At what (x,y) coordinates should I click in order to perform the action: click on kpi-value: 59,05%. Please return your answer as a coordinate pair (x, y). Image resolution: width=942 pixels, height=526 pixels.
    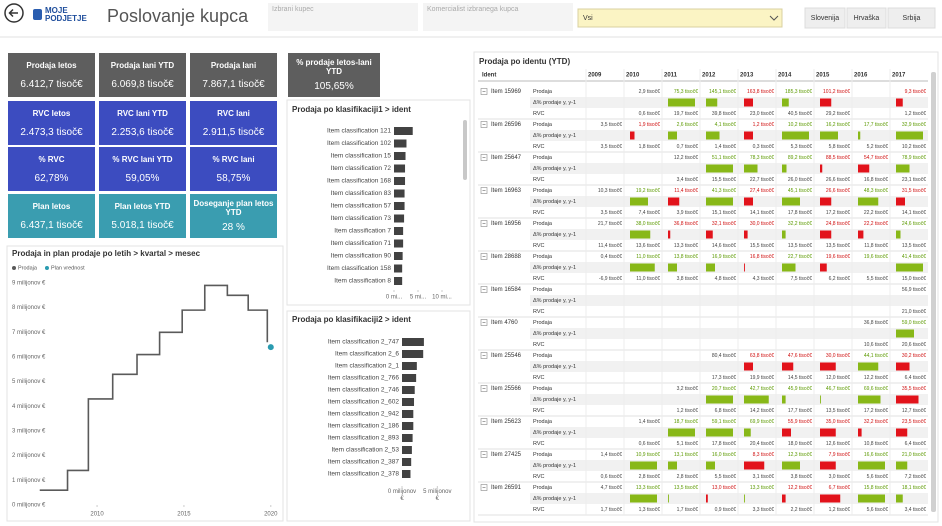
    Looking at the image, I should click on (142, 178).